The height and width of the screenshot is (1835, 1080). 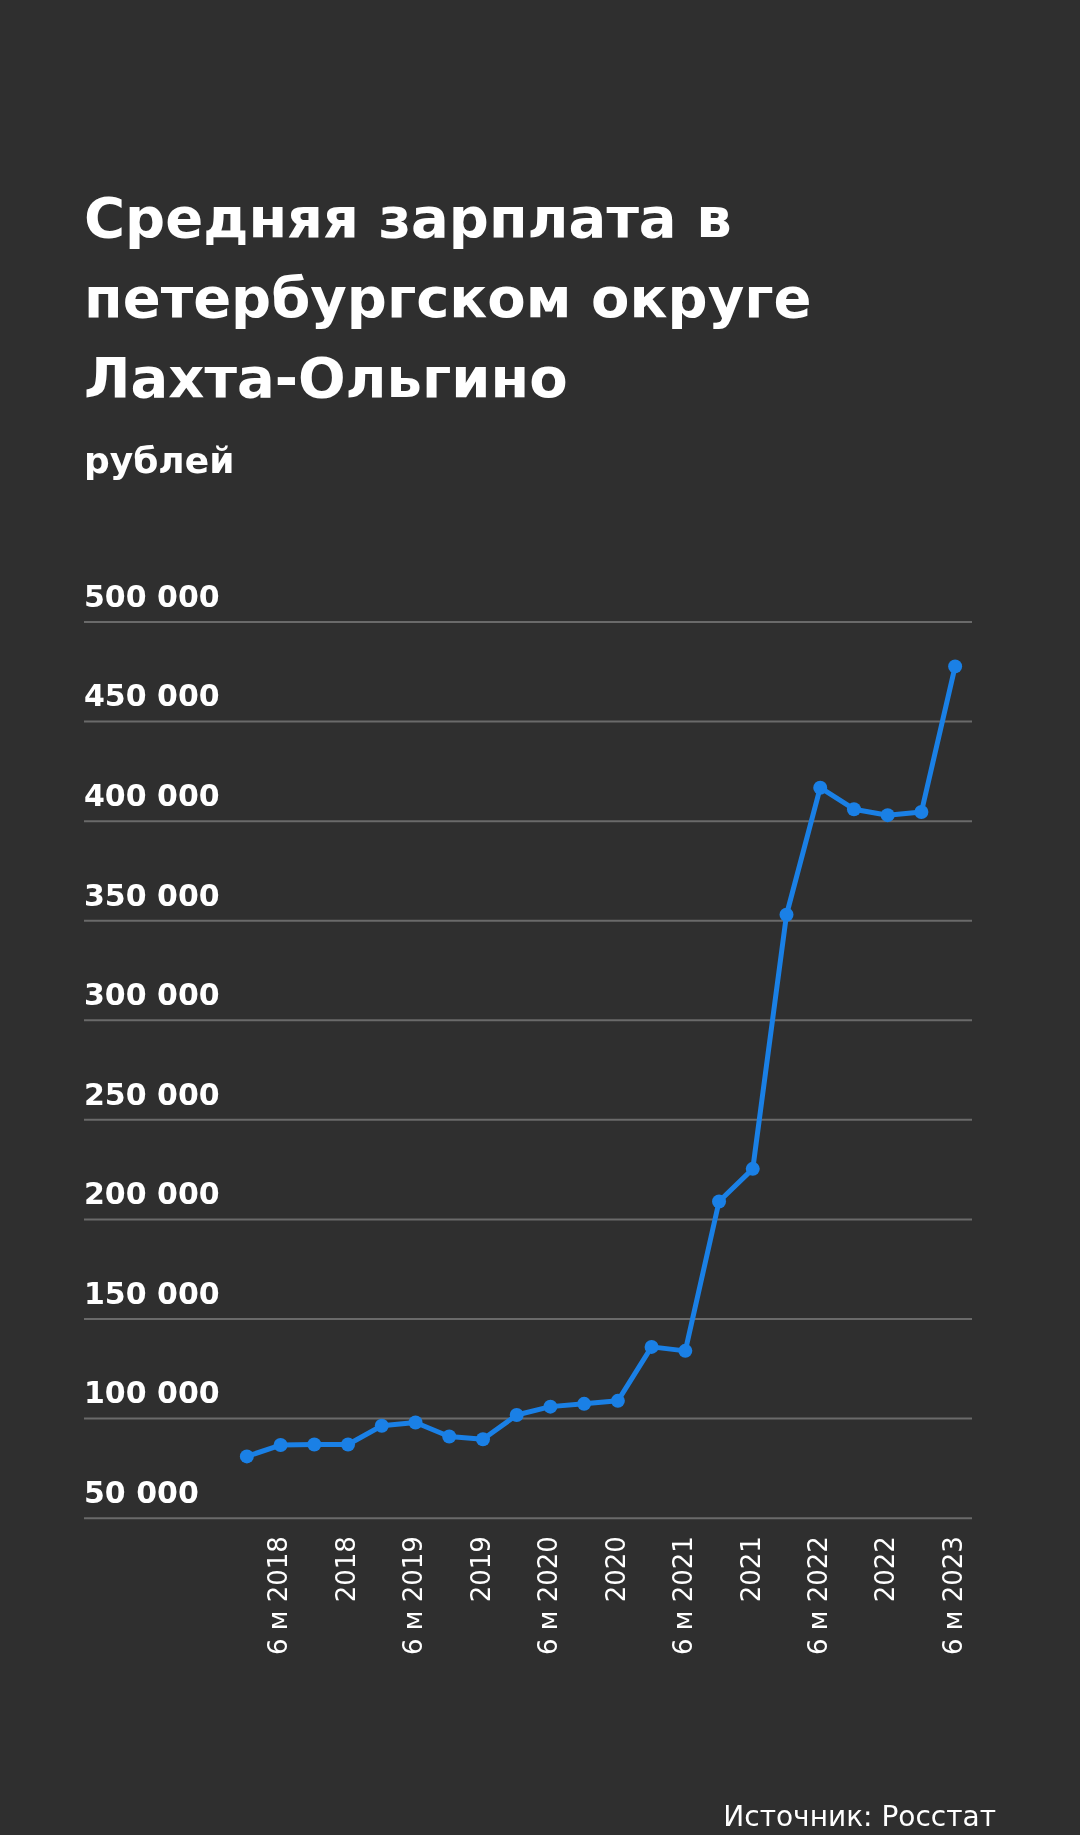 What do you see at coordinates (152, 795) in the screenshot?
I see `y-tick-label: 400 000` at bounding box center [152, 795].